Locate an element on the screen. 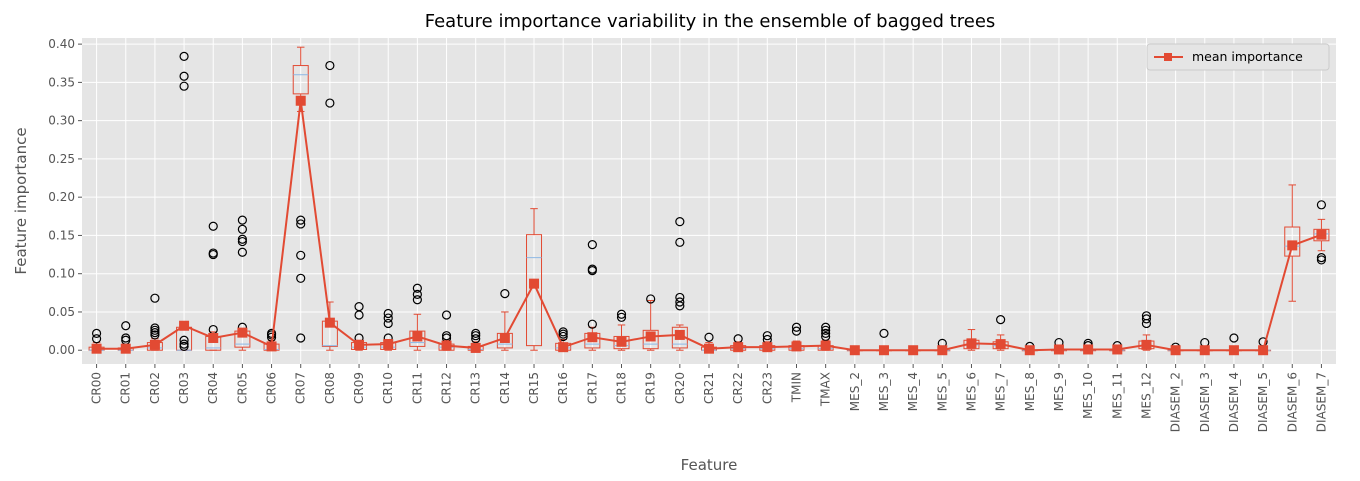 The width and height of the screenshot is (1360, 481). x-tick-label: DIASEM_4 is located at coordinates (1234, 402).